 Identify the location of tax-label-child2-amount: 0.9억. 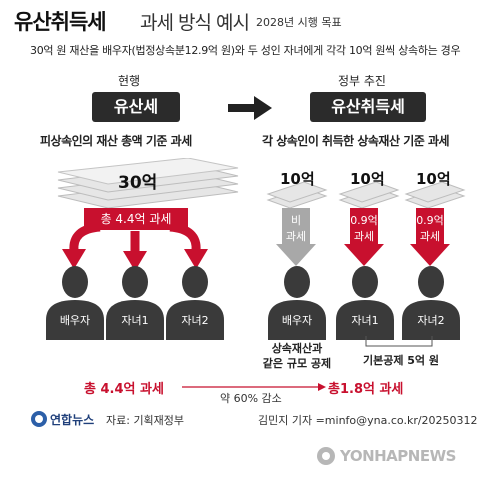
(430, 220).